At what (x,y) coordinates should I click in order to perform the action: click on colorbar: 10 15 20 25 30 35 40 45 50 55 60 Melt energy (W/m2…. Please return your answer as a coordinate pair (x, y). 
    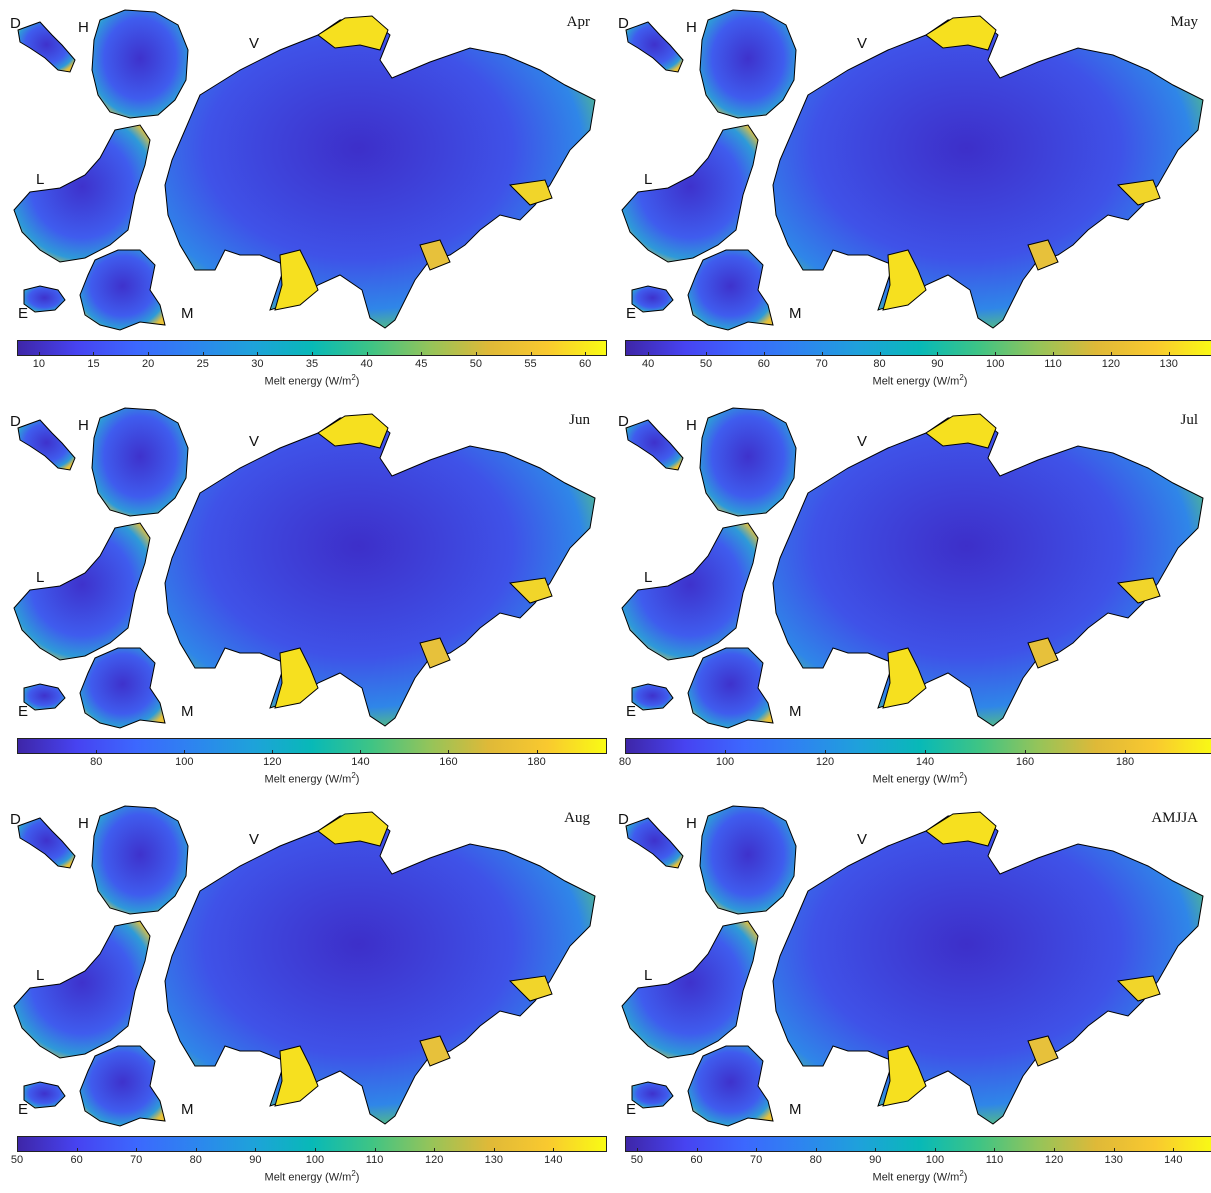
    Looking at the image, I should click on (312, 365).